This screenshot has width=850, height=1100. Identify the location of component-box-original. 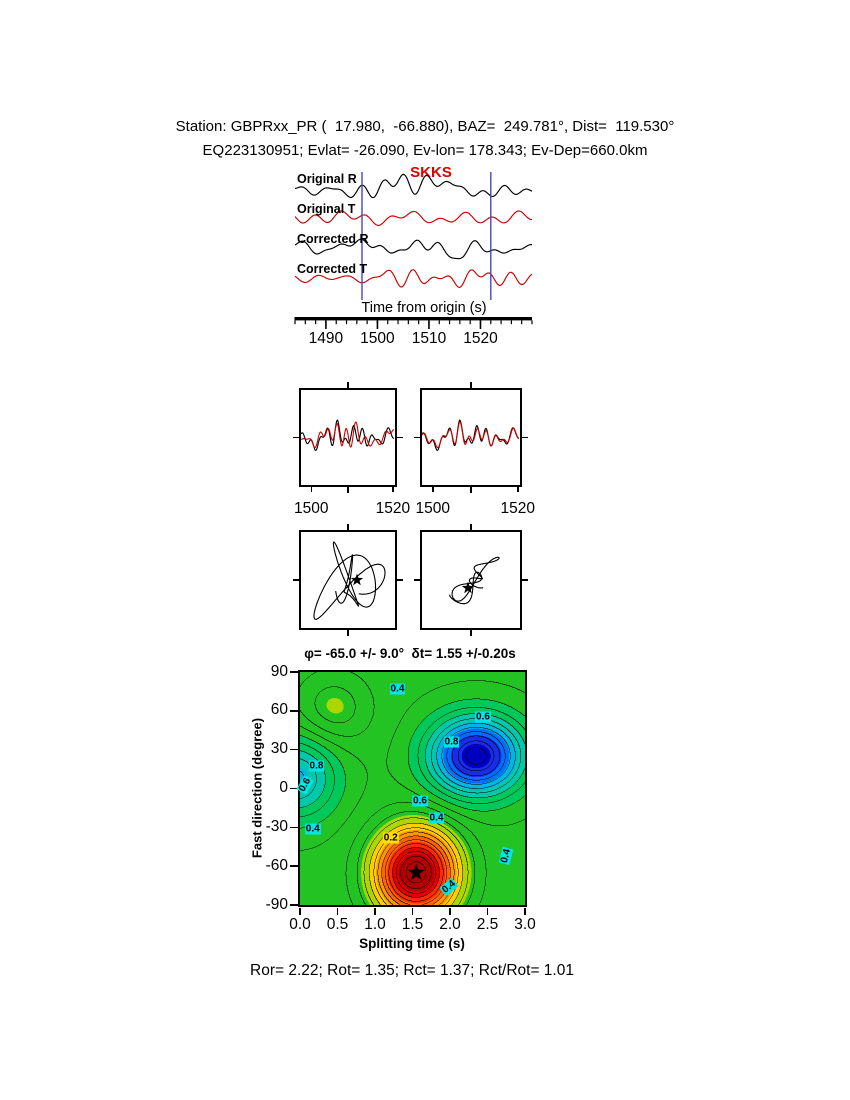
(348, 437).